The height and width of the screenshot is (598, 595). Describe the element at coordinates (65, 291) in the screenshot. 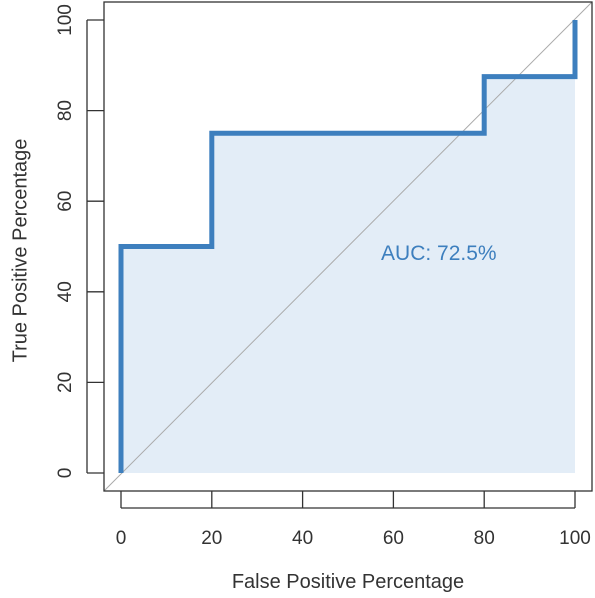

I see `y-tick-label: 40` at that location.